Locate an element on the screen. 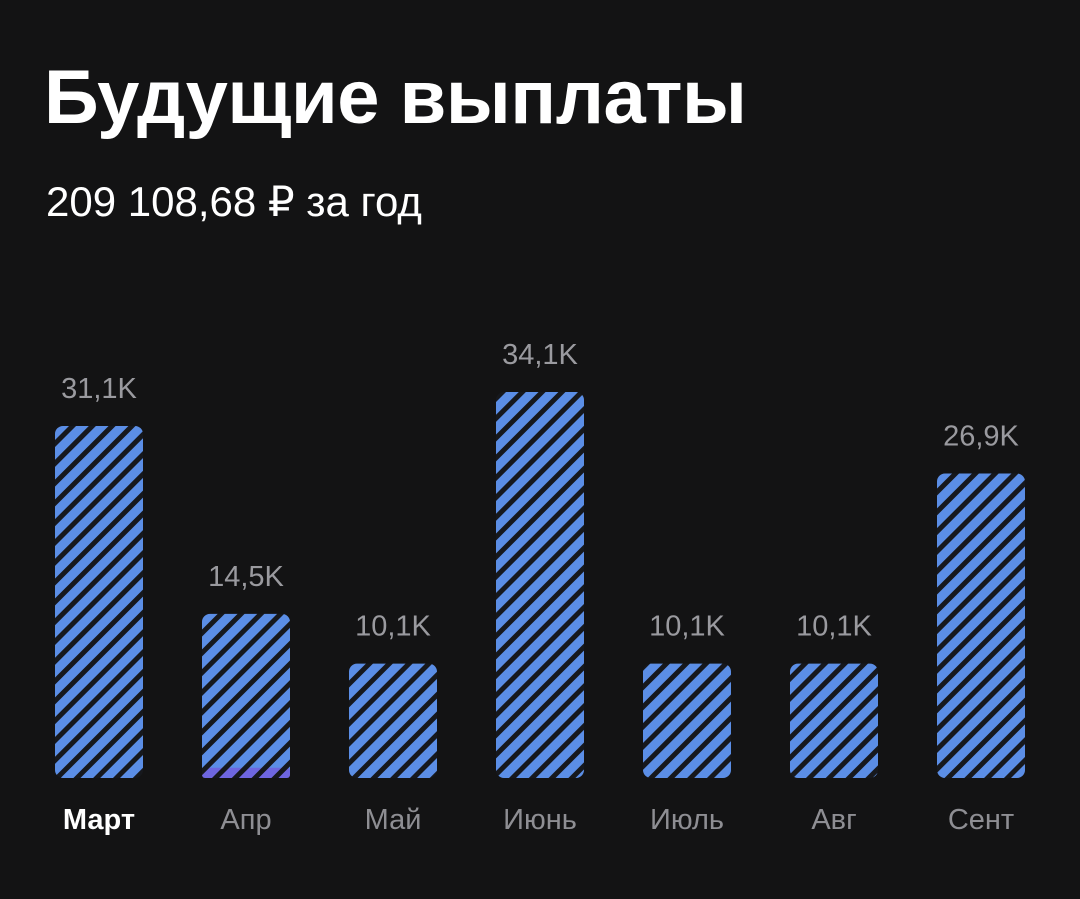 The height and width of the screenshot is (899, 1080). month-tick-label: Июль is located at coordinates (687, 820).